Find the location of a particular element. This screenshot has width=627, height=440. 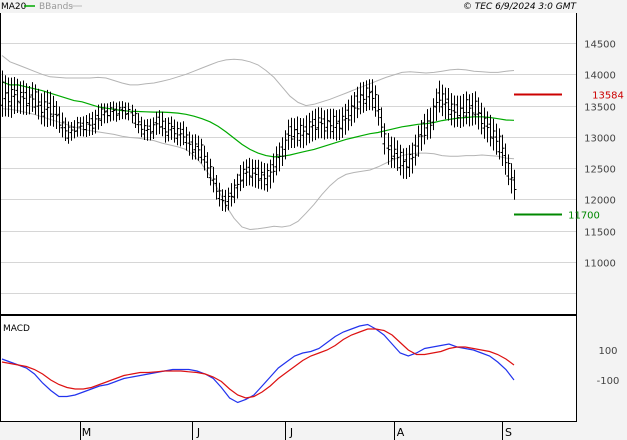

top-strip is located at coordinates (288, 6).